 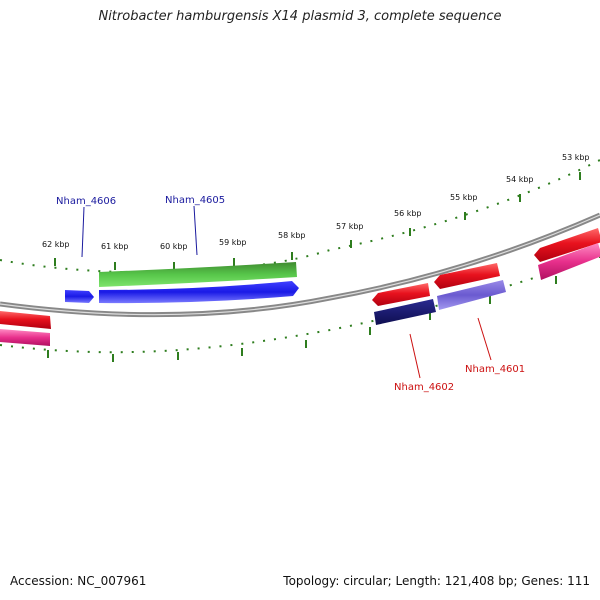 What do you see at coordinates (405, 312) in the screenshot?
I see `gene-navy` at bounding box center [405, 312].